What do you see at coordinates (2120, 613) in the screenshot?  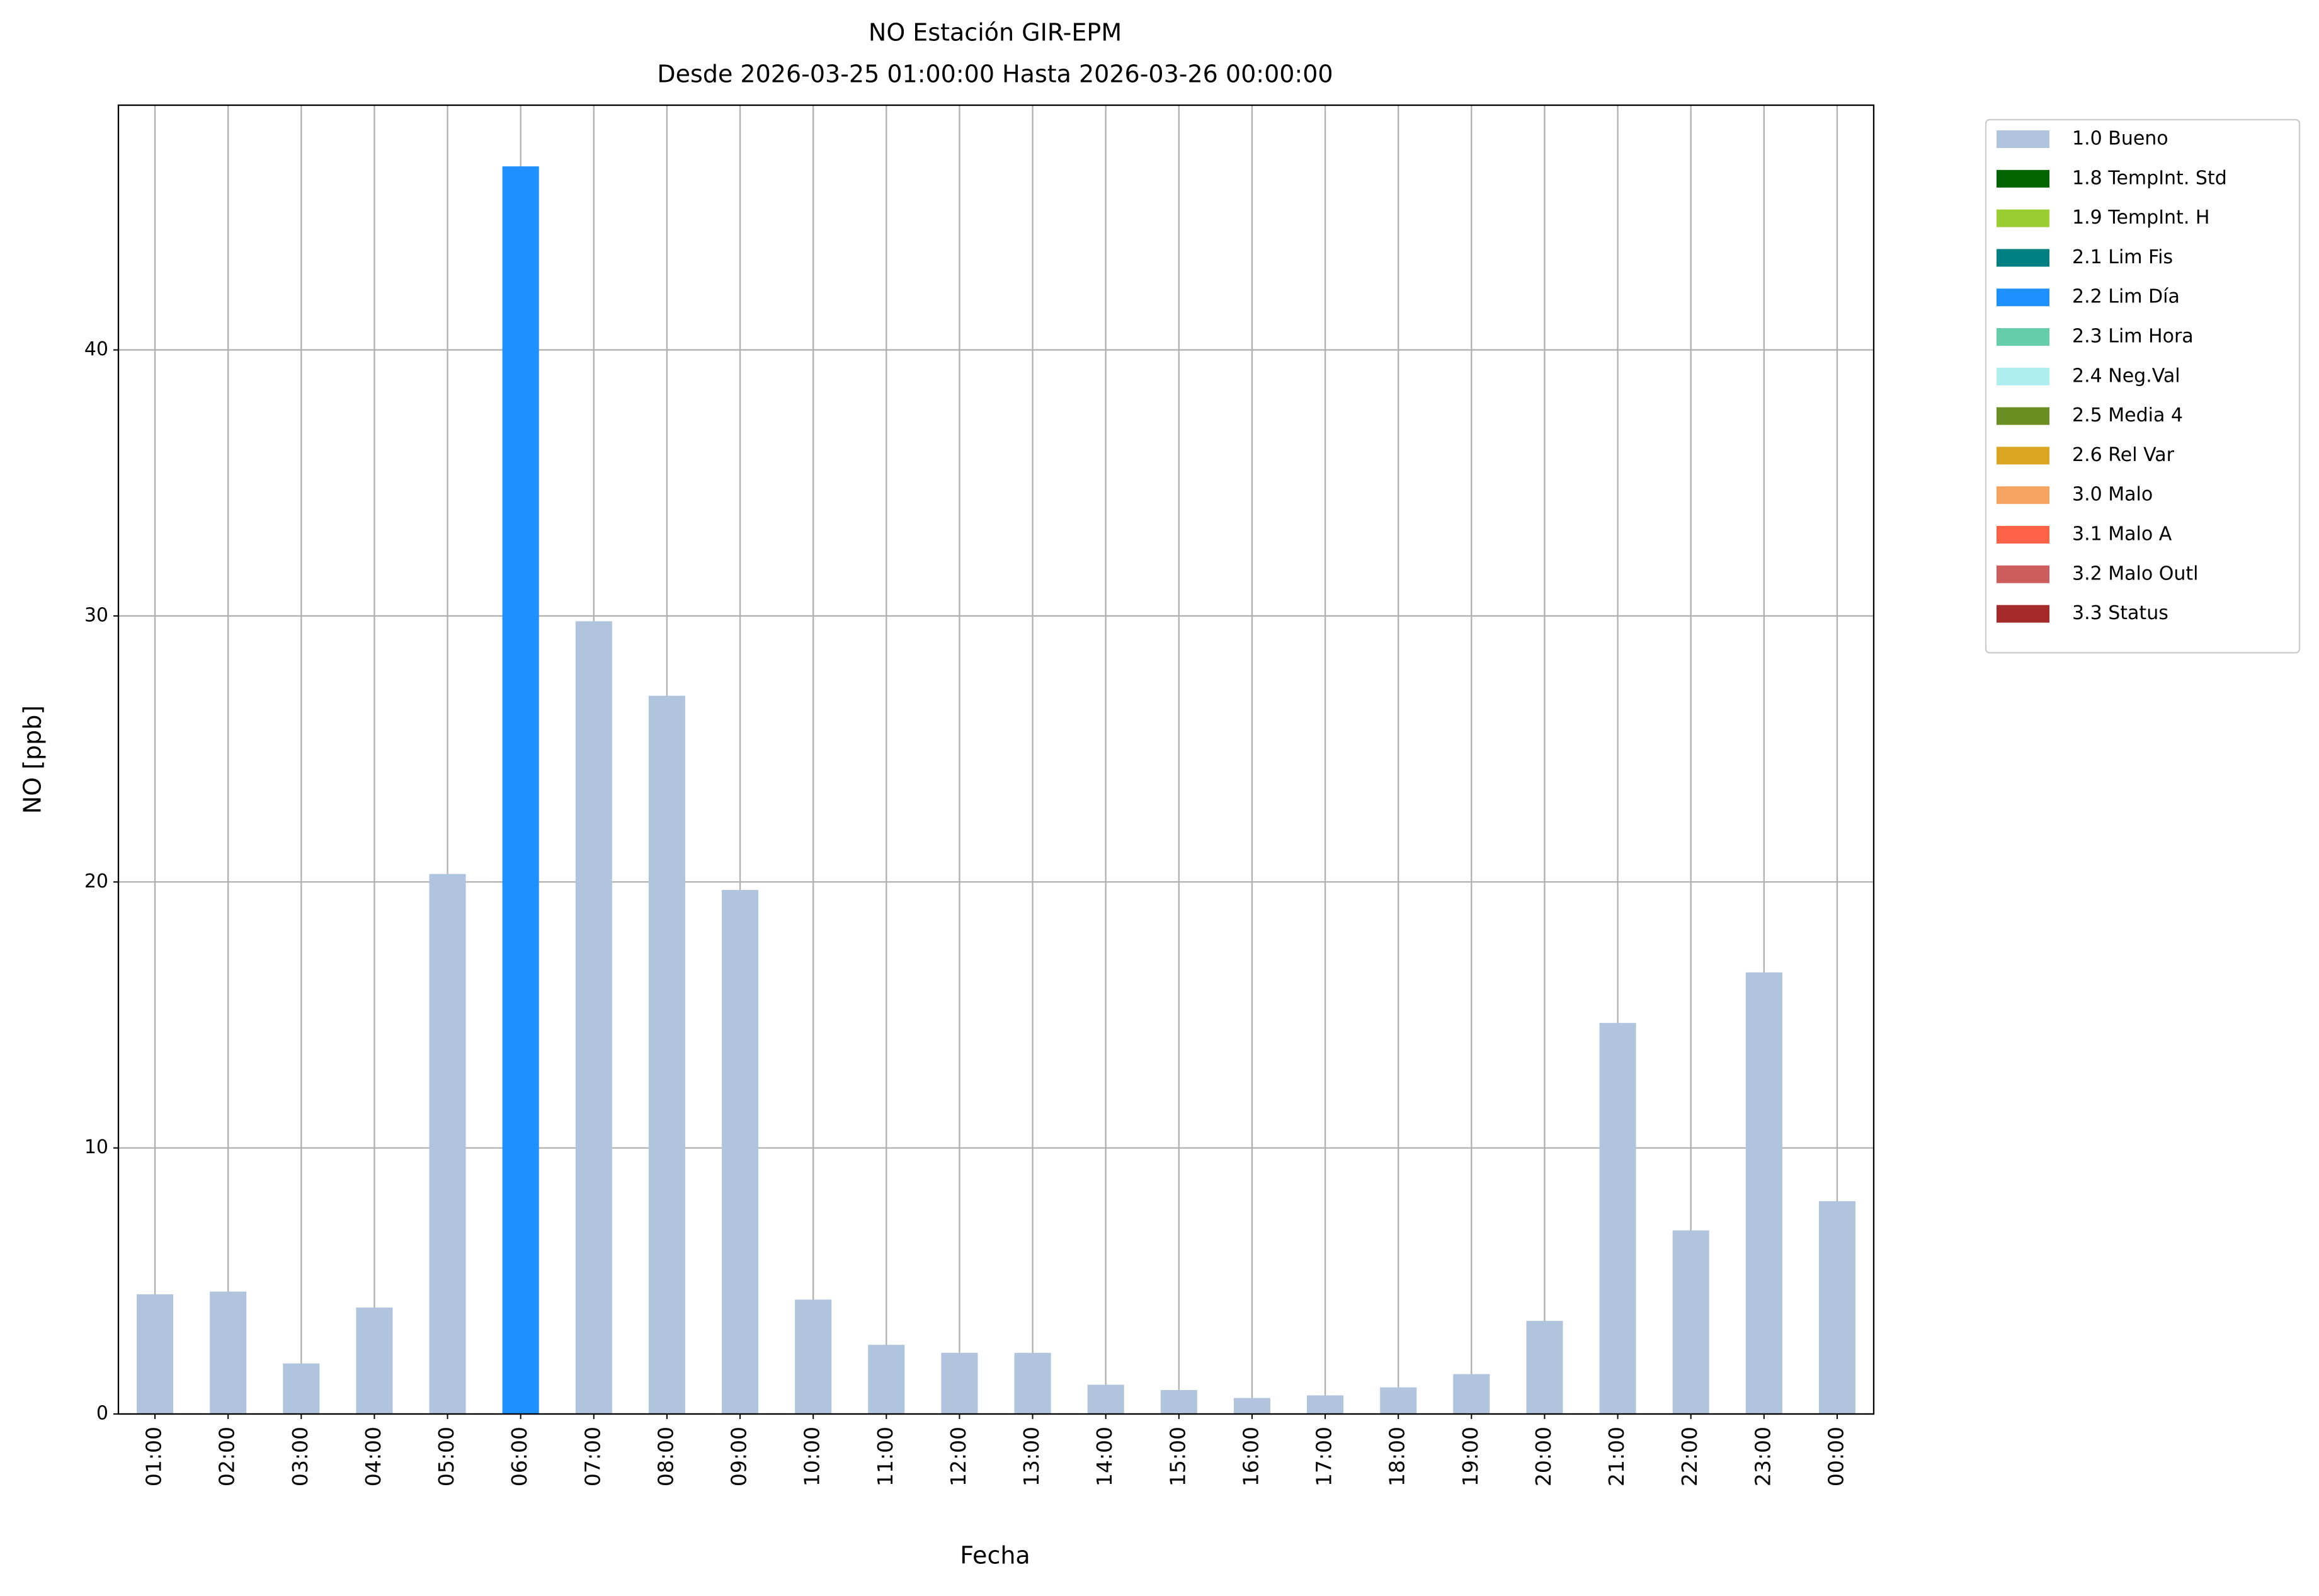 I see `legend-label: 3.3 Status` at bounding box center [2120, 613].